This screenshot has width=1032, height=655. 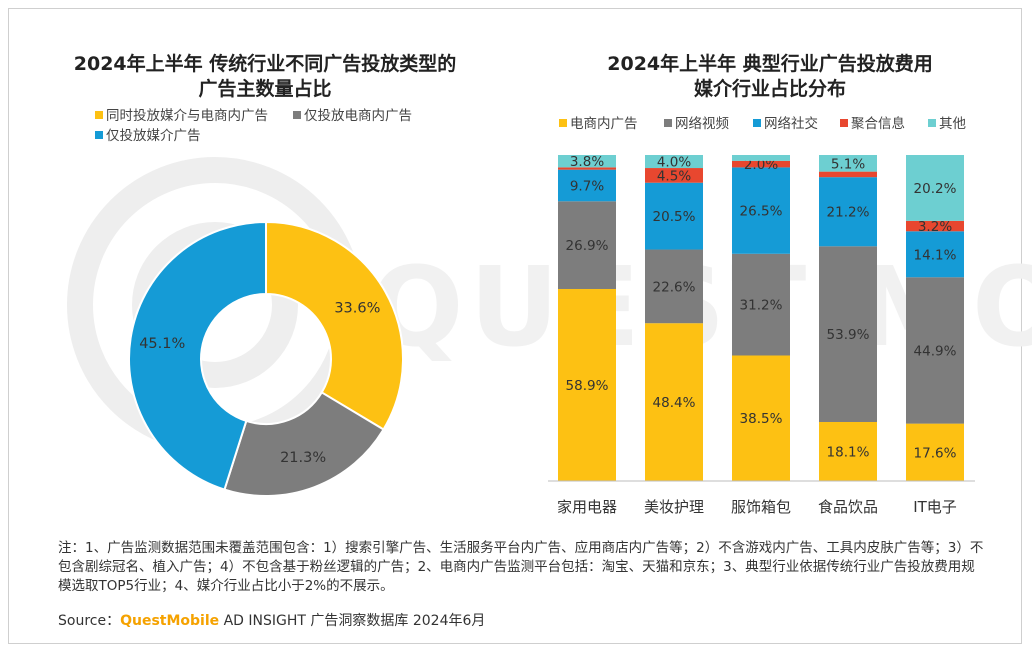 I want to click on right-title-line1: 2024年上半年 典型行业广告投放费用, so click(x=770, y=64).